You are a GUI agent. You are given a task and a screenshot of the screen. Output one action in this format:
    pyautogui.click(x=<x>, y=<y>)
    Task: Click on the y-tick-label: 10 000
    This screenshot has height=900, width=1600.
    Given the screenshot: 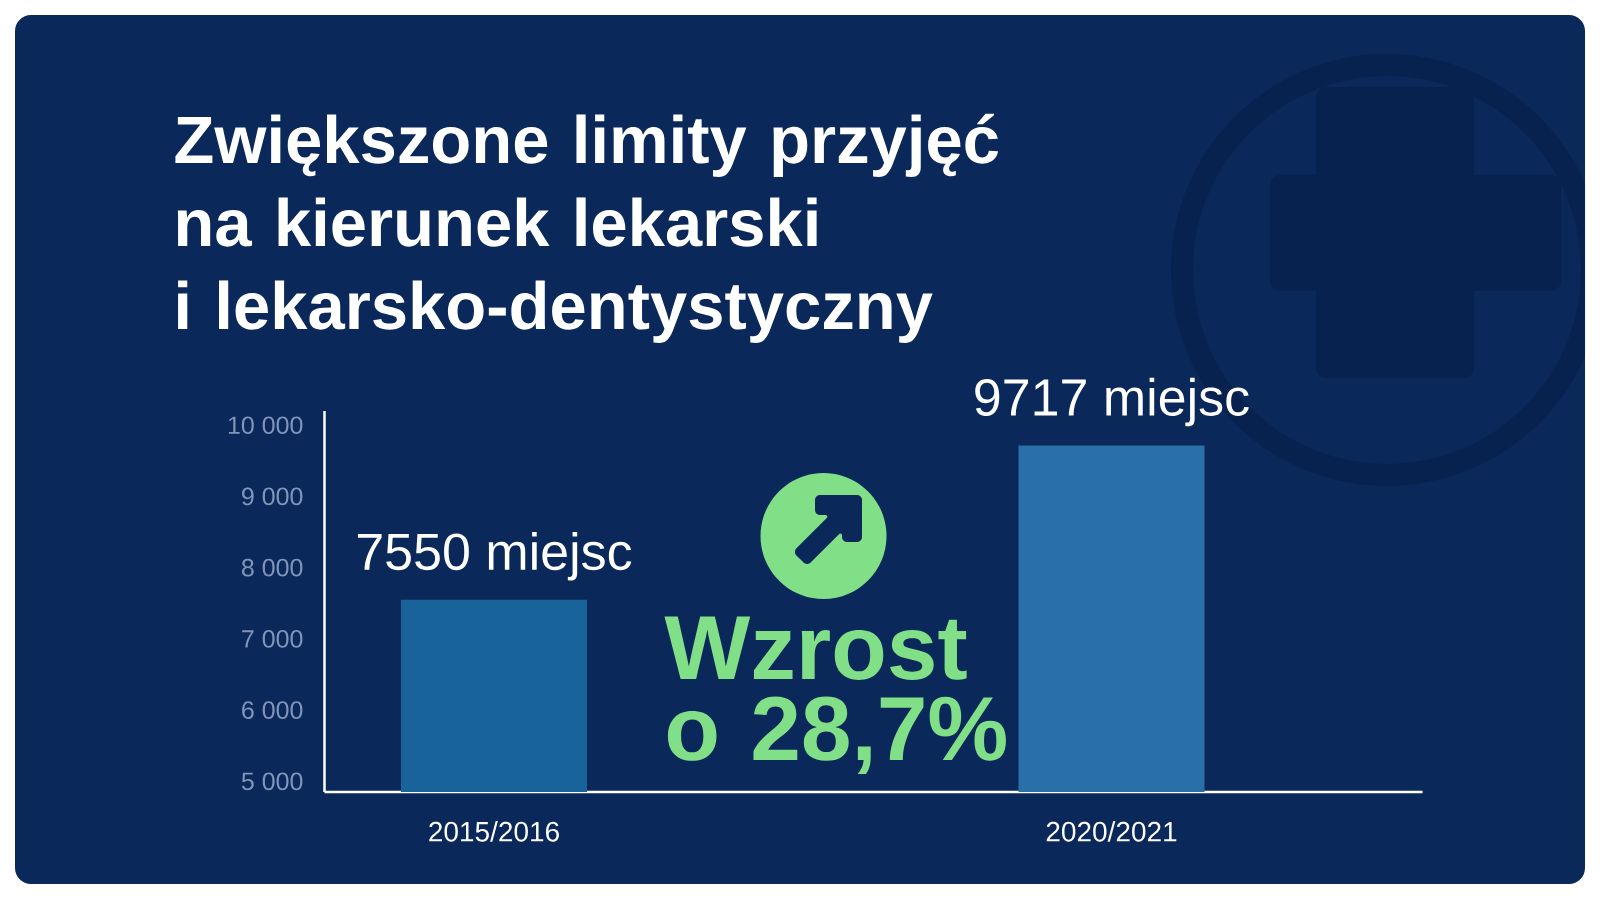 What is the action you would take?
    pyautogui.click(x=265, y=425)
    